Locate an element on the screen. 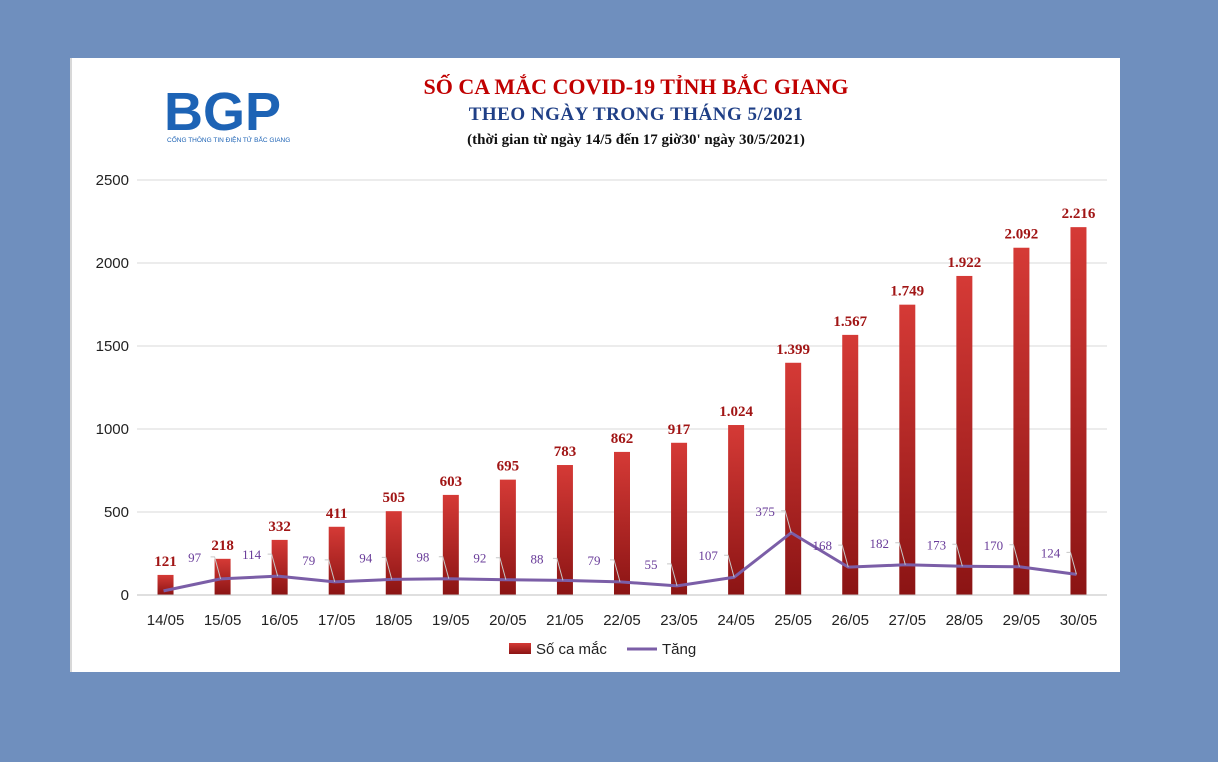 This screenshot has width=1218, height=762. x-tick-label: 29/05 is located at coordinates (1022, 620).